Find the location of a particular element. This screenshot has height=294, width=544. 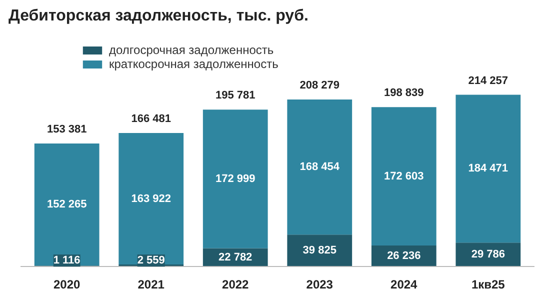

data-label: 172 999 is located at coordinates (235, 178).